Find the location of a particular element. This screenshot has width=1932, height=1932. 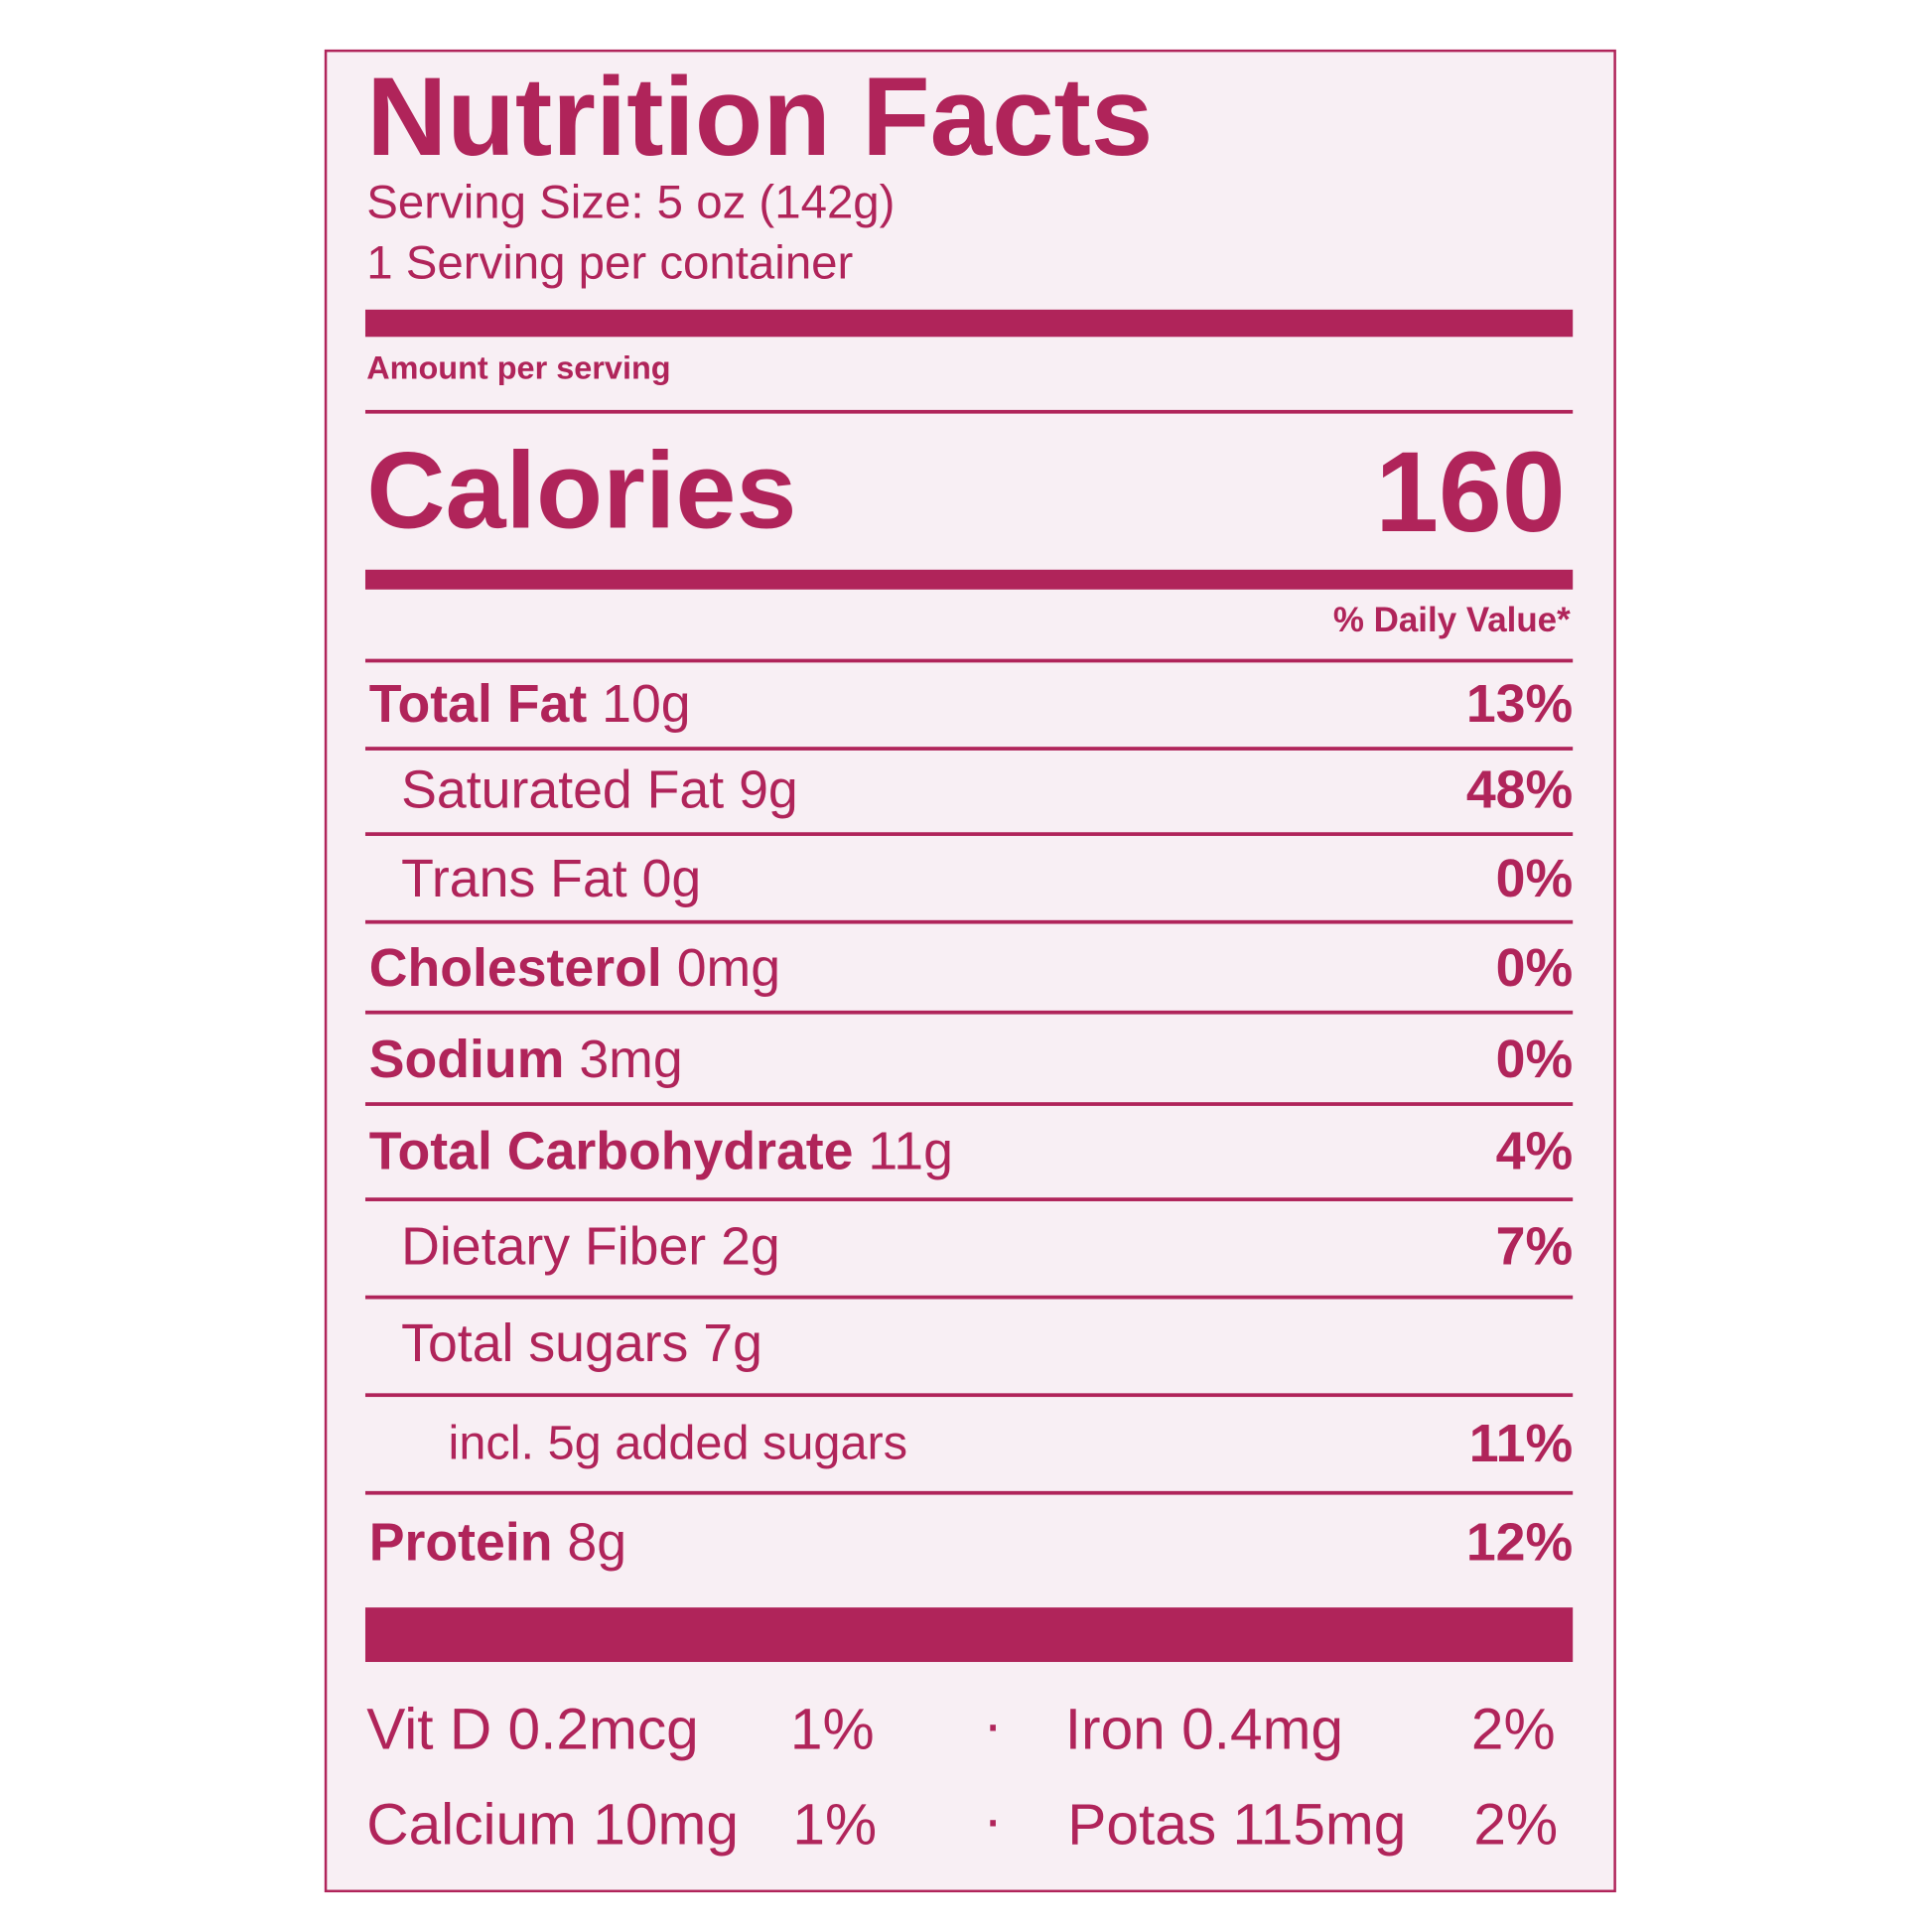

nutrient-dv: 4% is located at coordinates (1534, 1152).